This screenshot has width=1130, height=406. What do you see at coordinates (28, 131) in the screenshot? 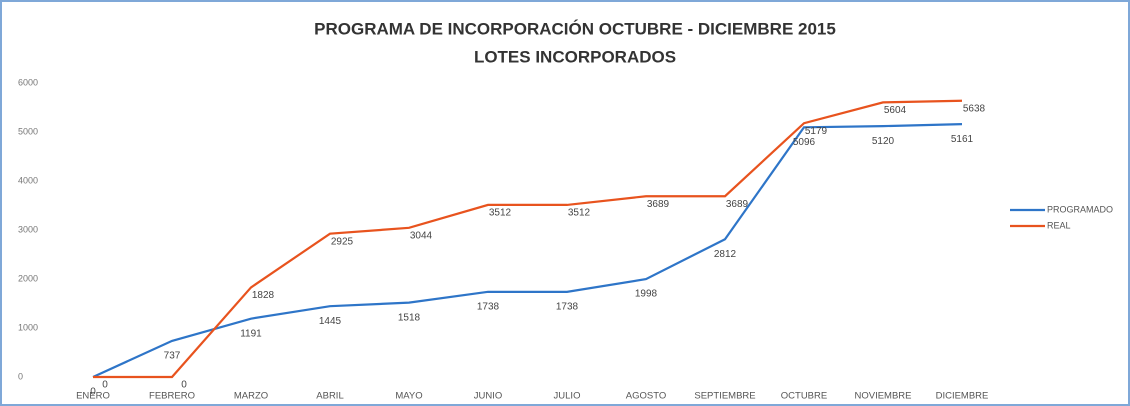
I see `y-tick-label: 5000` at bounding box center [28, 131].